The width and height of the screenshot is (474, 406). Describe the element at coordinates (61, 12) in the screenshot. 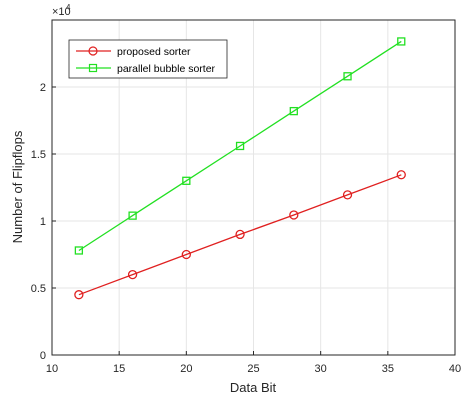

I see `y-exponent-label: ×10` at that location.